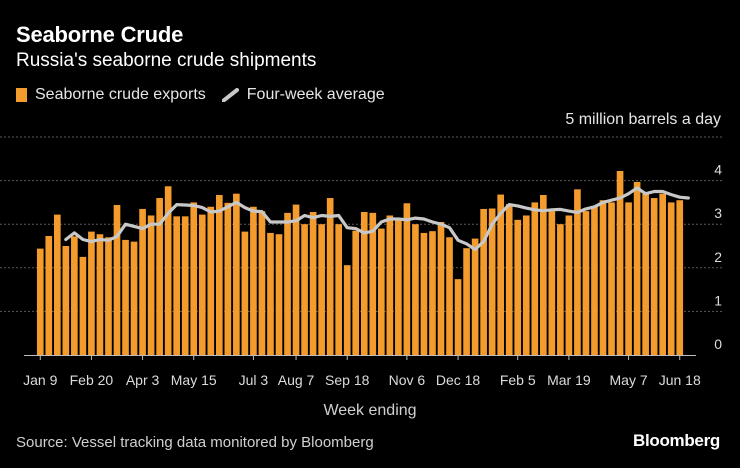  Describe the element at coordinates (315, 94) in the screenshot. I see `legend-line-label: Four-week average` at that location.